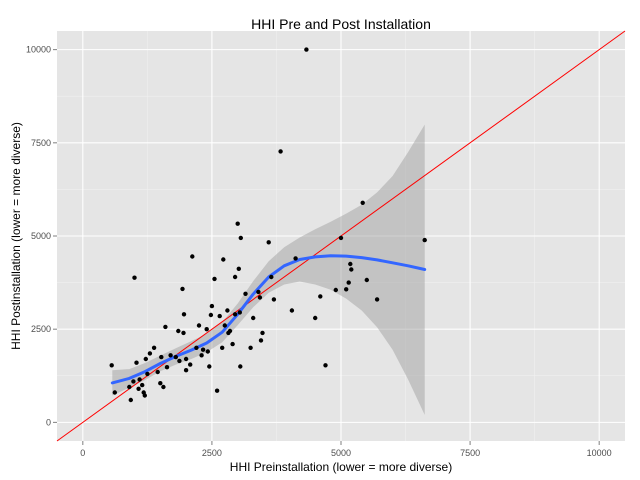 This screenshot has height=480, width=640. I want to click on x-tick-label: 5000, so click(341, 453).